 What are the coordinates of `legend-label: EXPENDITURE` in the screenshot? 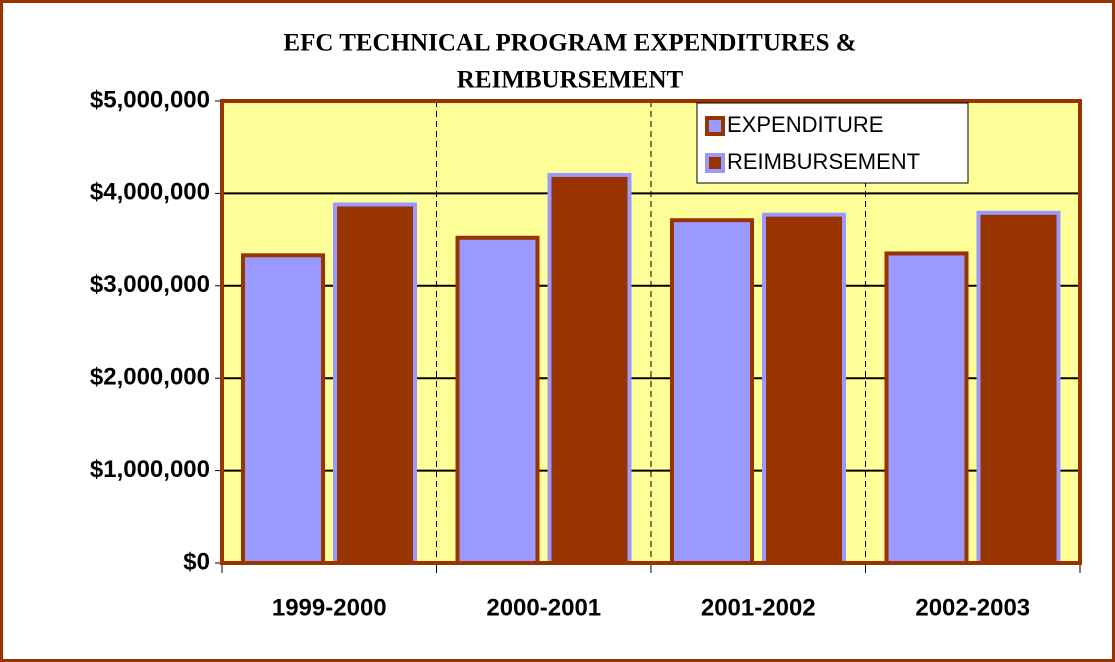 It's located at (805, 124).